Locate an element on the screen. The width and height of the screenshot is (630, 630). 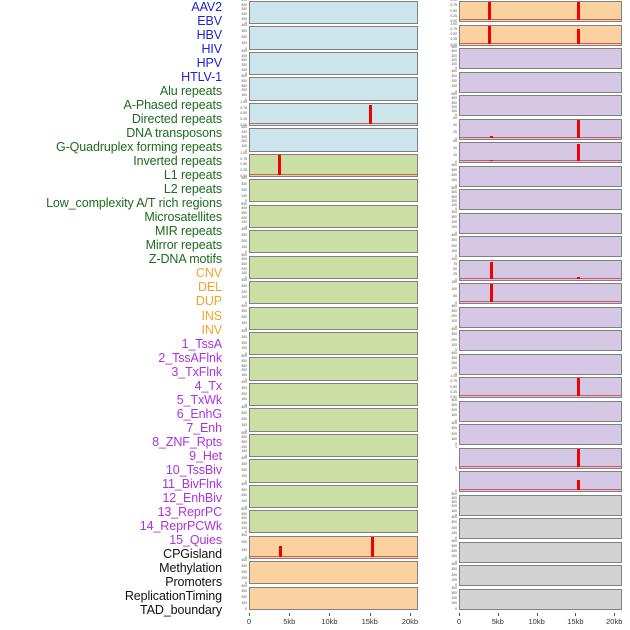
track-label: Promoters is located at coordinates (193, 581).